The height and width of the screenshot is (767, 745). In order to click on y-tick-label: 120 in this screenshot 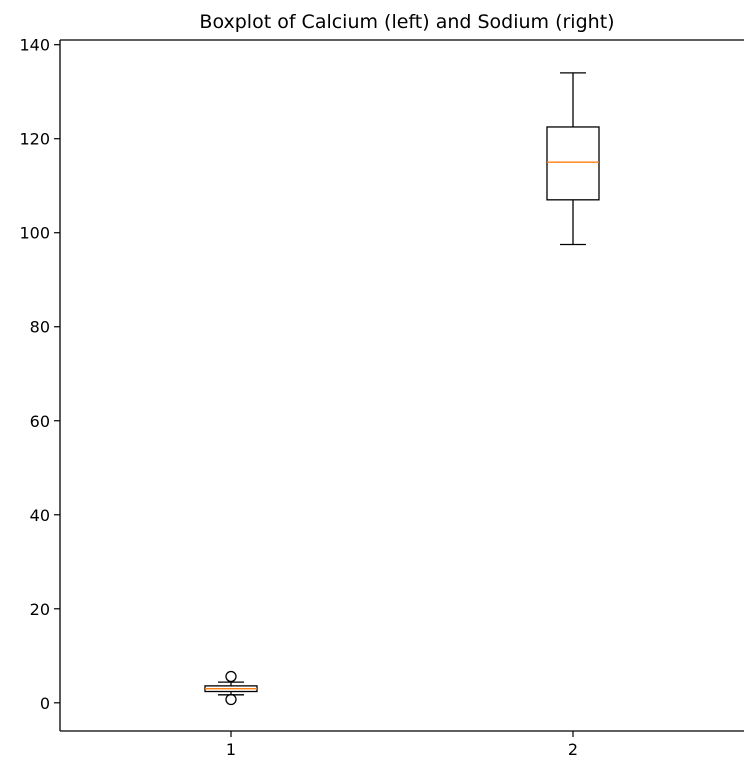, I will do `click(34, 139)`.